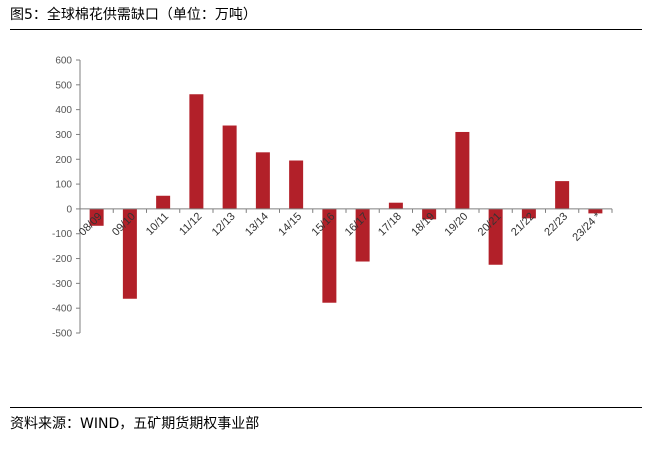  Describe the element at coordinates (224, 225) in the screenshot. I see `x-tick-label: 12/13` at that location.